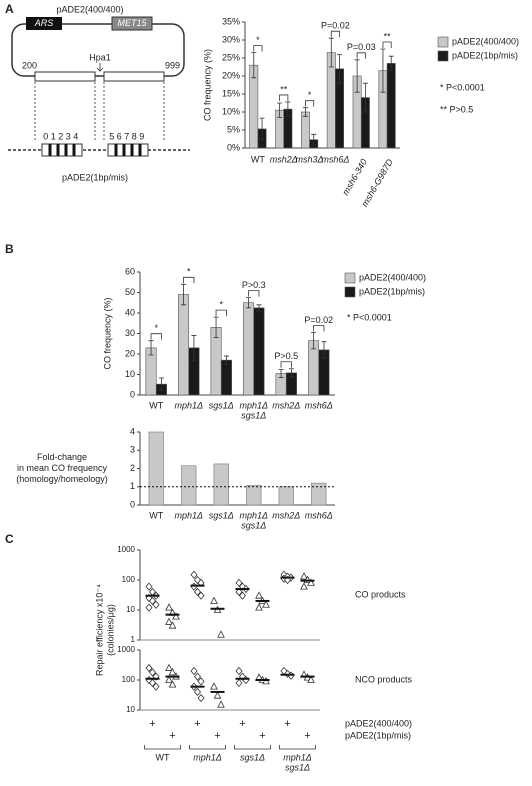  I want to click on row-label: pADE2(400/400), so click(378, 723).